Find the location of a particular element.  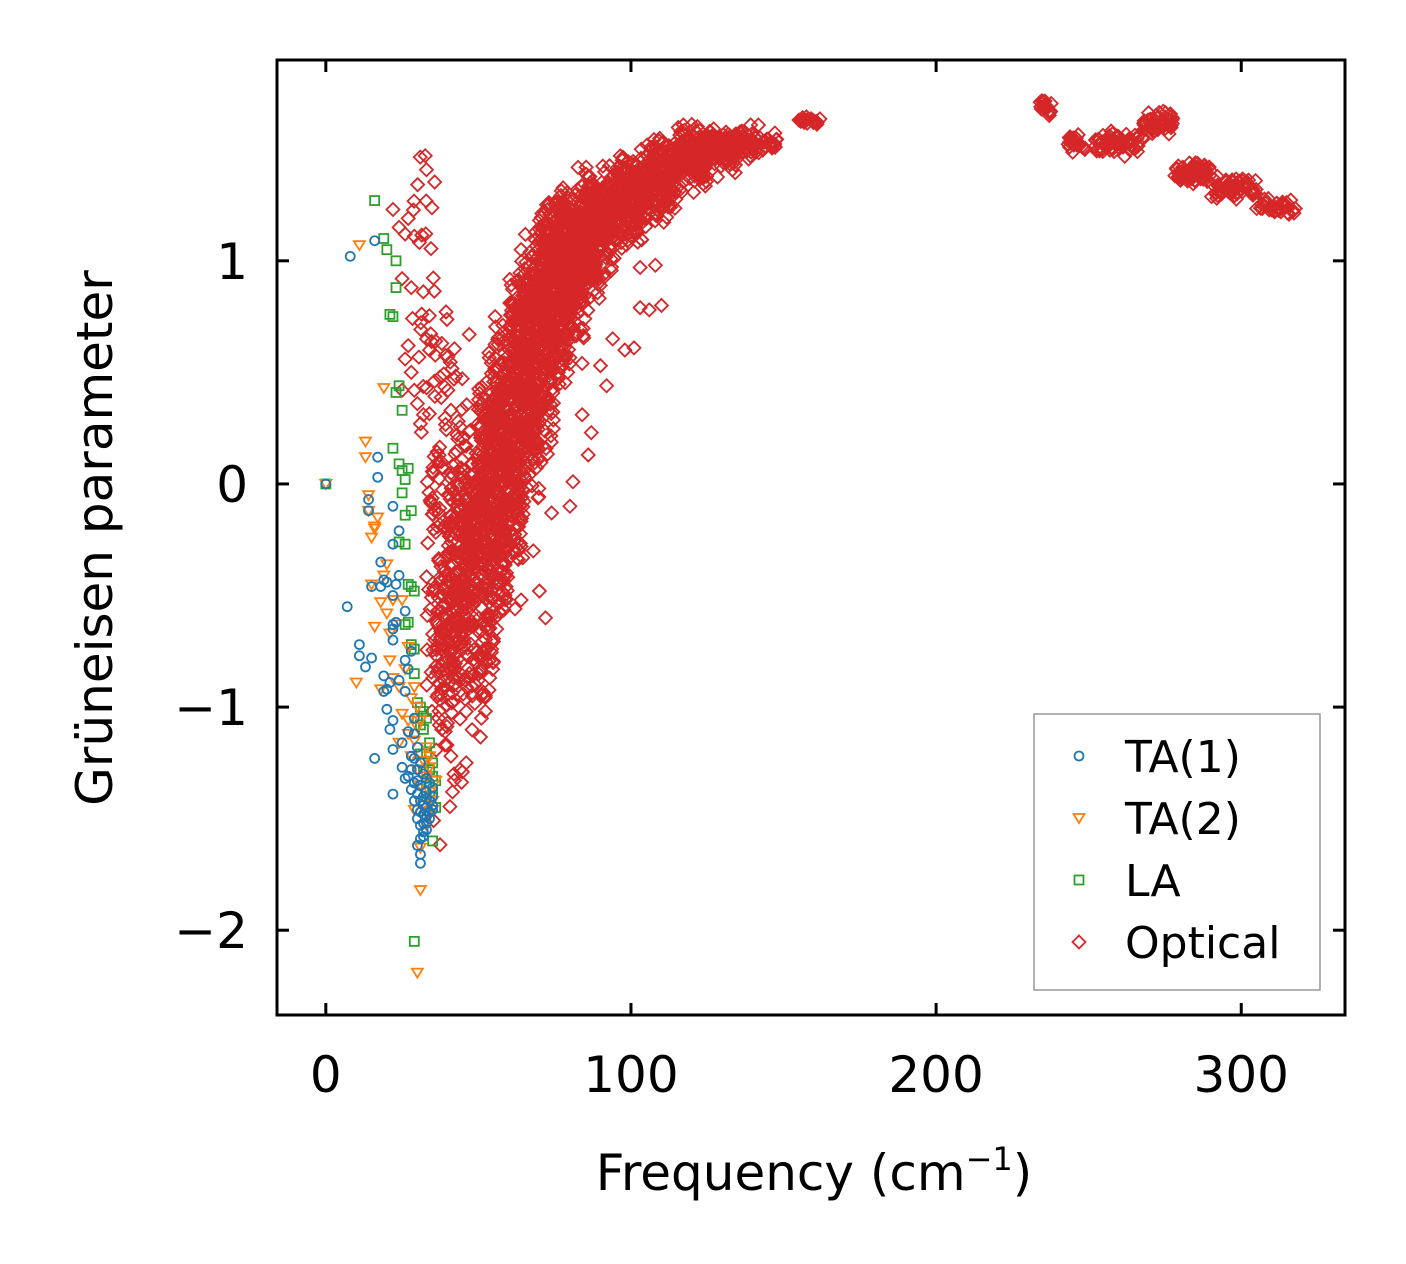

x-axis-label-superscript: −1 is located at coordinates (989, 1159).